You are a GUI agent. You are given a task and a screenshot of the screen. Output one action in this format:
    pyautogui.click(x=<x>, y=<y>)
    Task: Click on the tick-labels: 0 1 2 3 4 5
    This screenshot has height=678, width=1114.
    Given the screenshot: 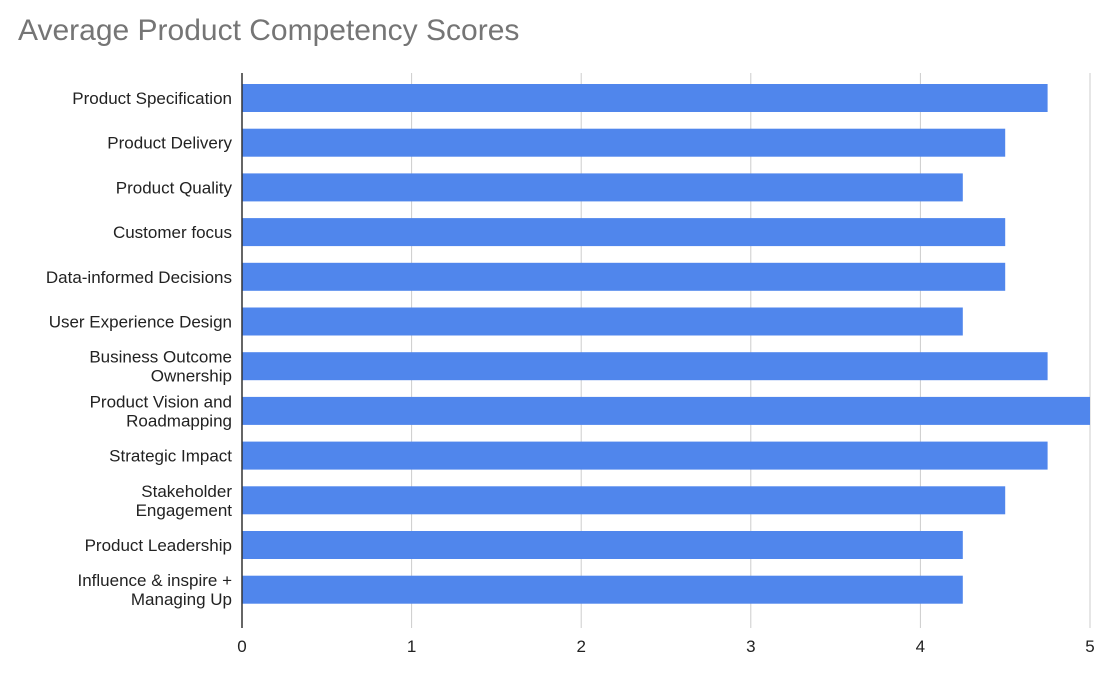 What is the action you would take?
    pyautogui.click(x=665, y=646)
    